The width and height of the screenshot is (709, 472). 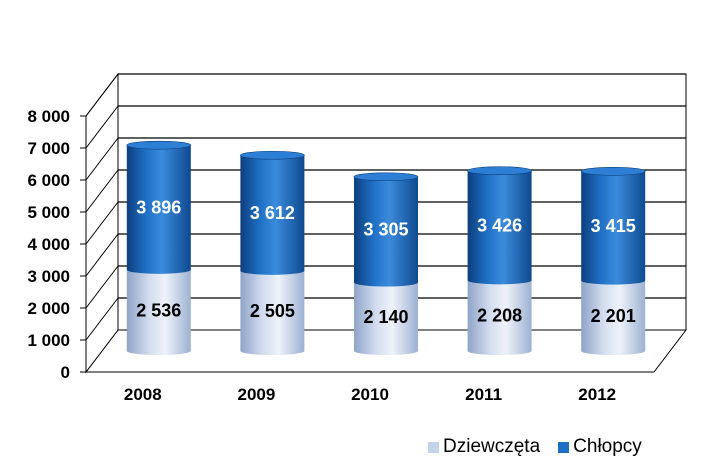 I want to click on data-label-dziewczeta: 2 208, so click(x=499, y=316).